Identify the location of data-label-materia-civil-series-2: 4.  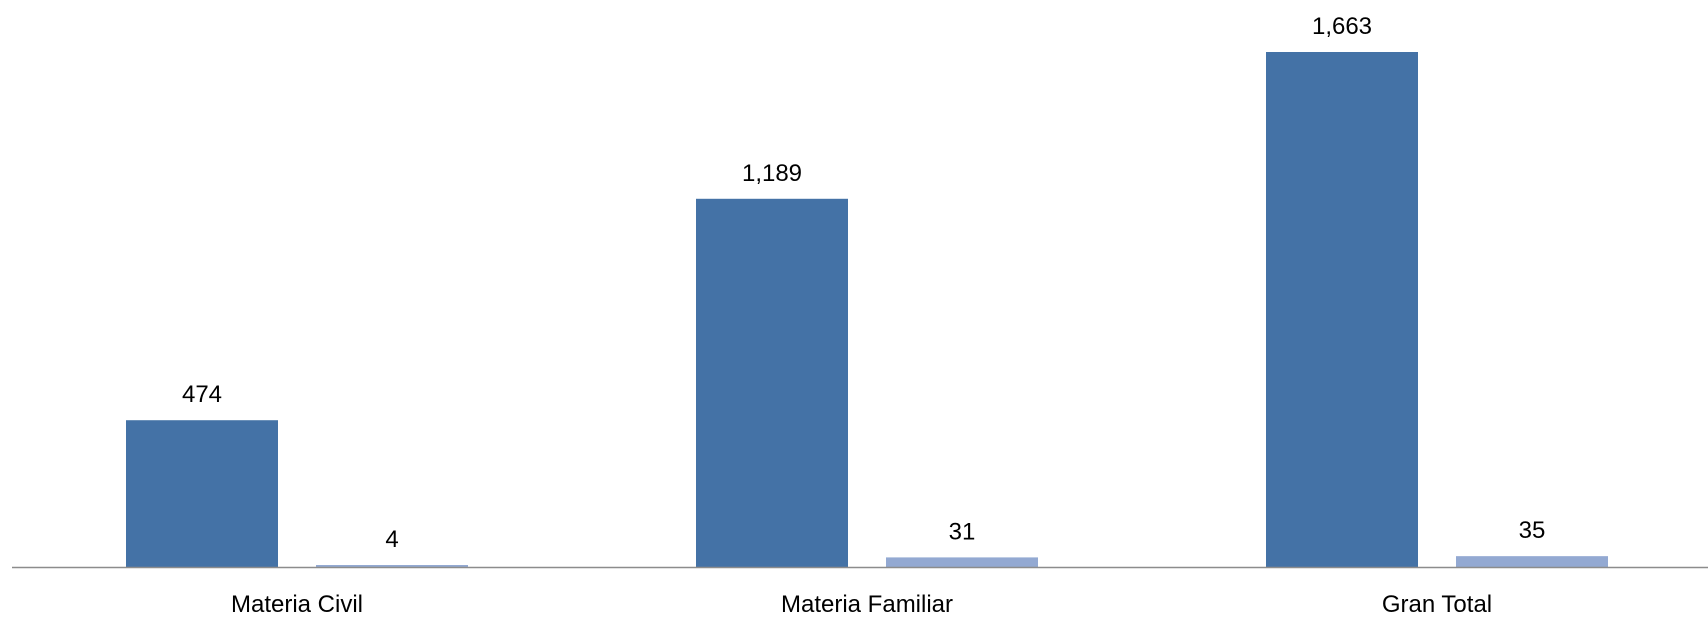
(391, 539).